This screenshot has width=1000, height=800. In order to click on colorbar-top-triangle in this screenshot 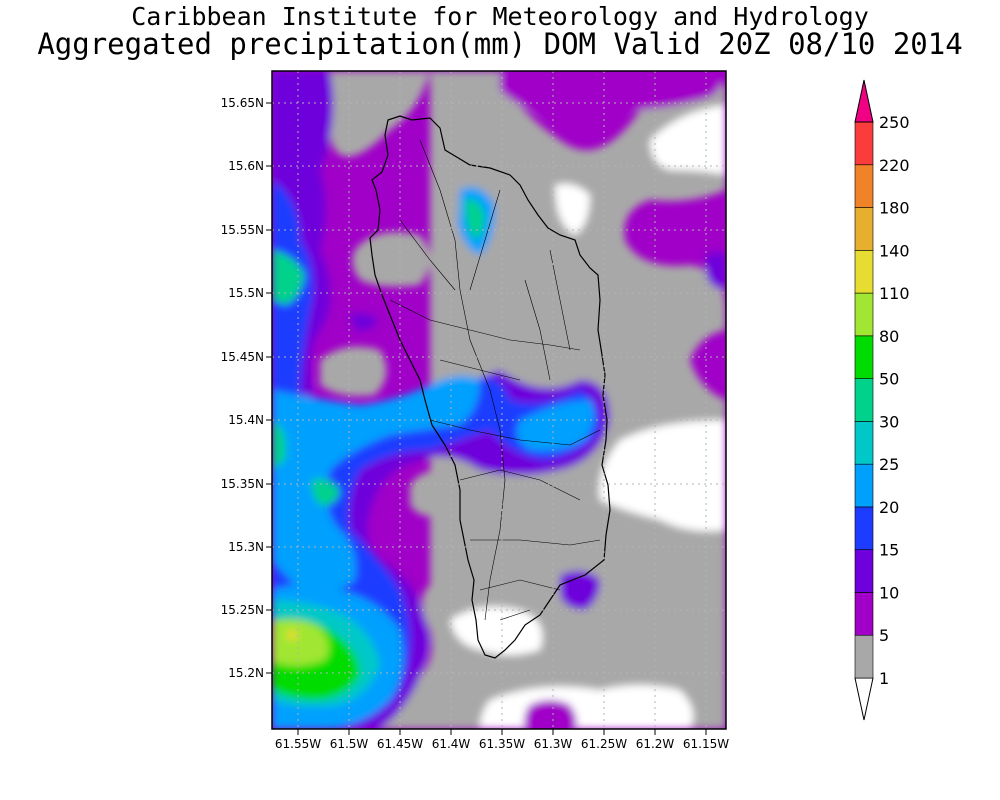, I will do `click(864, 101)`.